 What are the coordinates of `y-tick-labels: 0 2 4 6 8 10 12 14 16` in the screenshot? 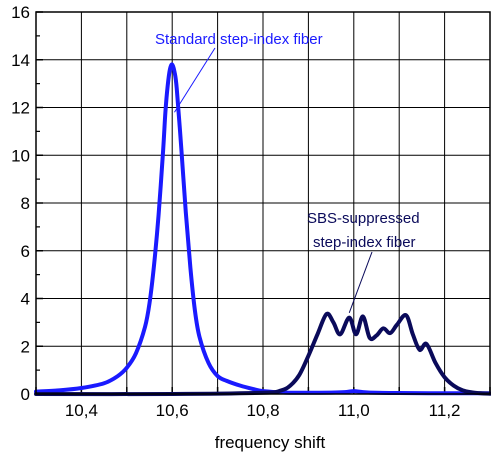 It's located at (20, 203).